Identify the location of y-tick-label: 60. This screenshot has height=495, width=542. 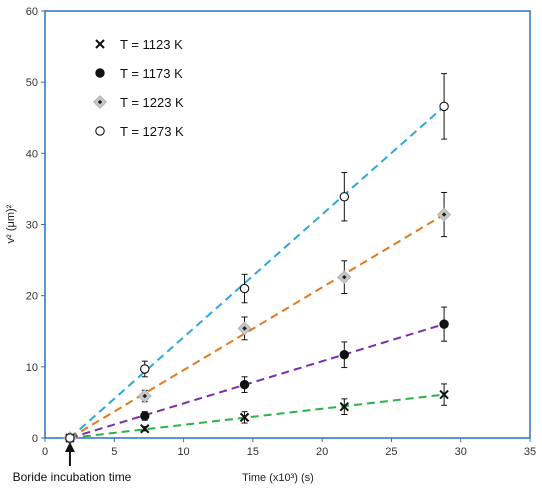
(32, 12).